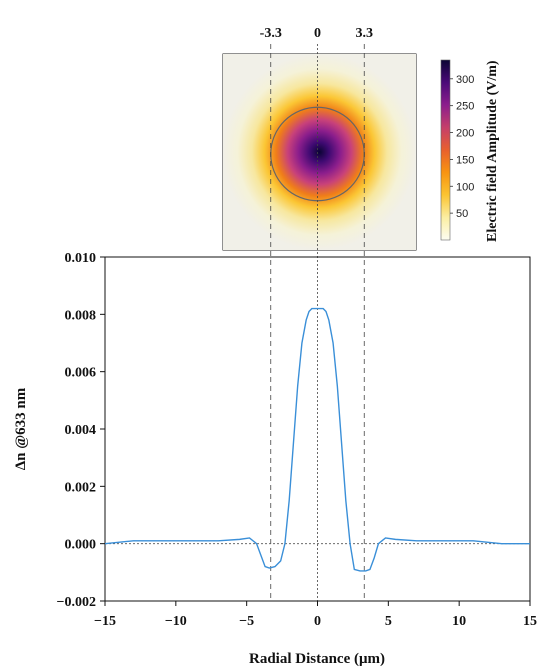 This screenshot has height=672, width=550. What do you see at coordinates (271, 33) in the screenshot?
I see `top-tick-label: -3.3` at bounding box center [271, 33].